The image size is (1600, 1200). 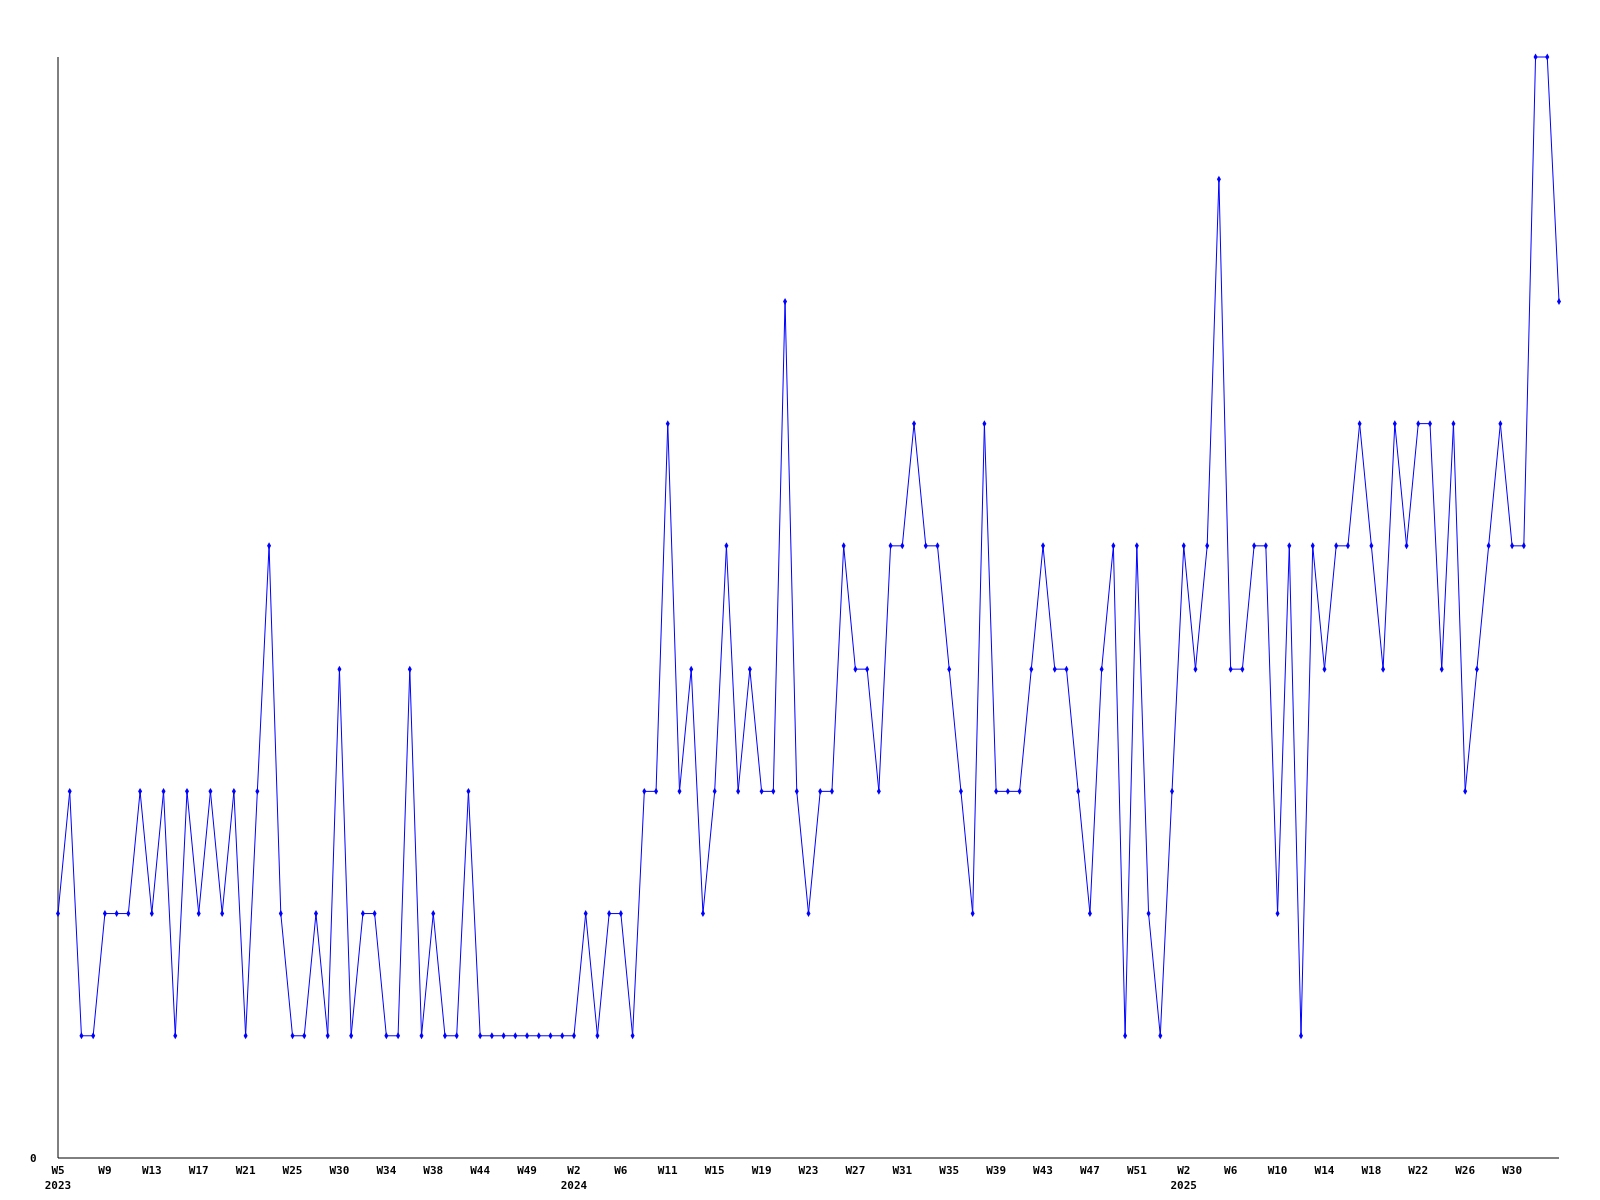 What do you see at coordinates (761, 1170) in the screenshot?
I see `x-tick-label: W19` at bounding box center [761, 1170].